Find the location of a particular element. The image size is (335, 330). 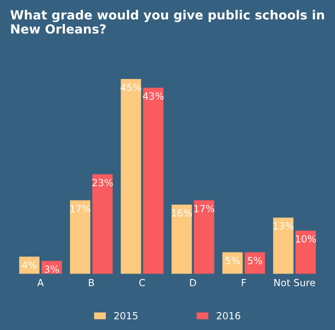

data-label: 4% is located at coordinates (29, 265).